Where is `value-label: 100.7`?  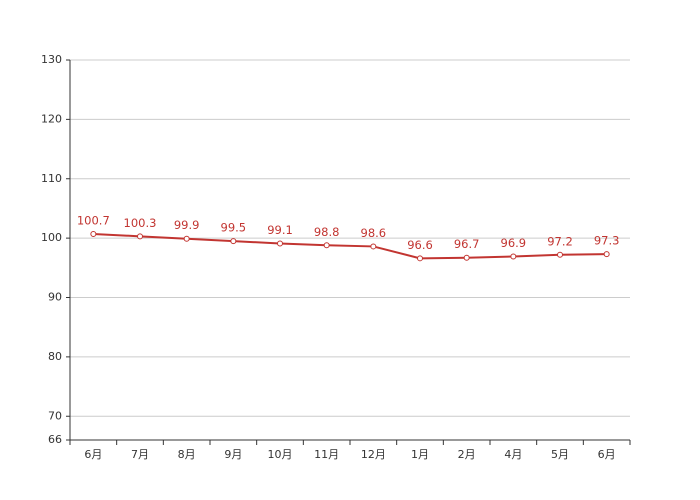 value-label: 100.7 is located at coordinates (93, 220).